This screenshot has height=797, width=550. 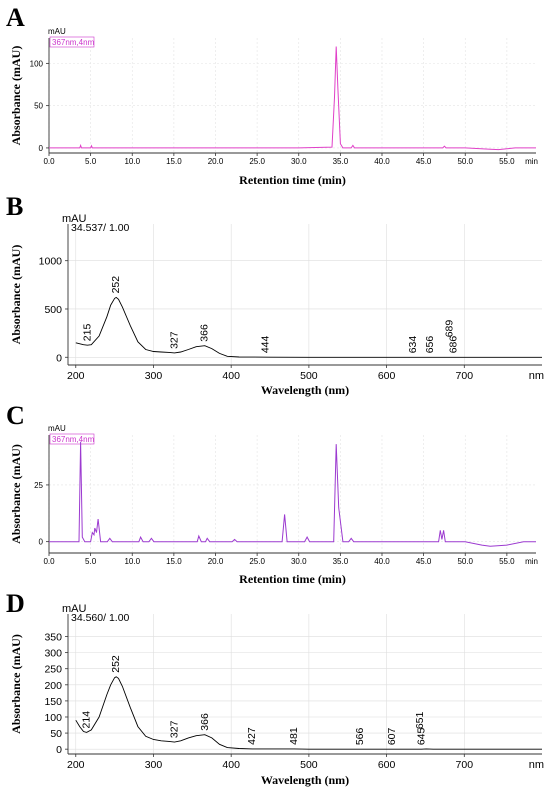 What do you see at coordinates (16, 494) in the screenshot?
I see `panel-c-y-axis-title: Absorbance (mAU)` at bounding box center [16, 494].